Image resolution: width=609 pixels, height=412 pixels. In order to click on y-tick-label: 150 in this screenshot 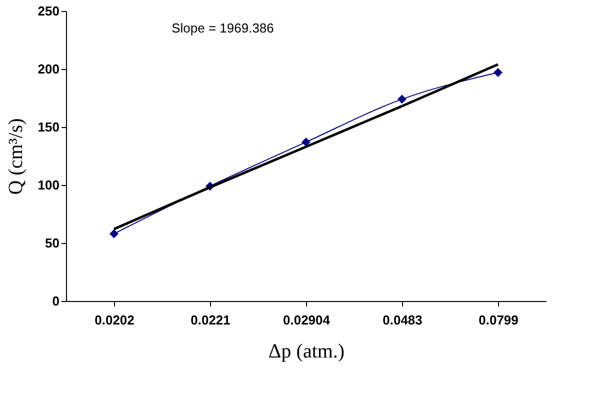, I will do `click(49, 127)`.